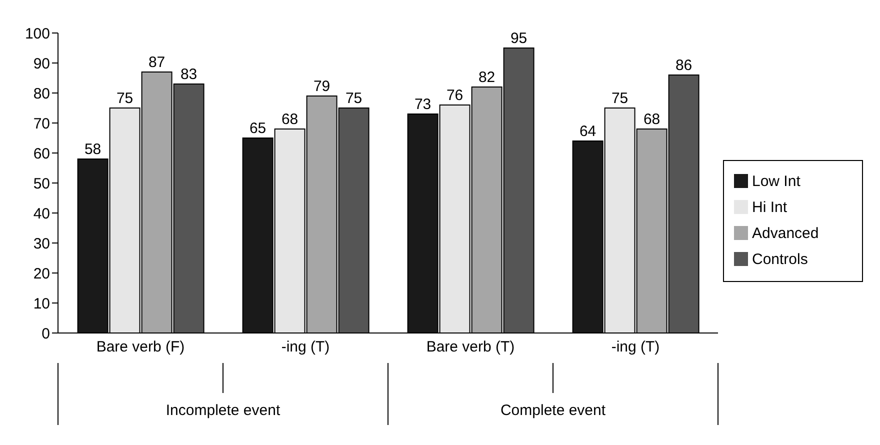  What do you see at coordinates (140, 347) in the screenshot?
I see `x-tick-label: Bare verb (F)` at bounding box center [140, 347].